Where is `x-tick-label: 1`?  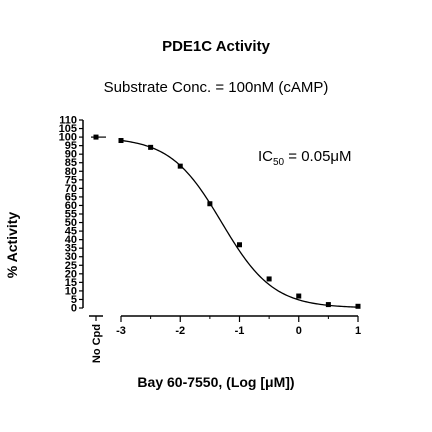
x-tick-label: 1 is located at coordinates (358, 331).